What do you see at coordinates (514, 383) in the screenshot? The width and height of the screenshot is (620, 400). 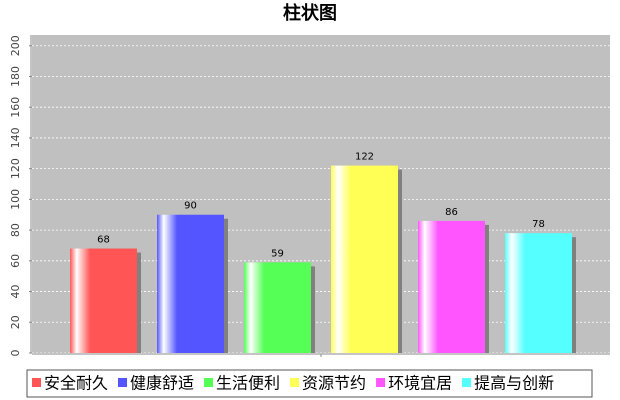 I see `legend-label: 提高与创新` at bounding box center [514, 383].